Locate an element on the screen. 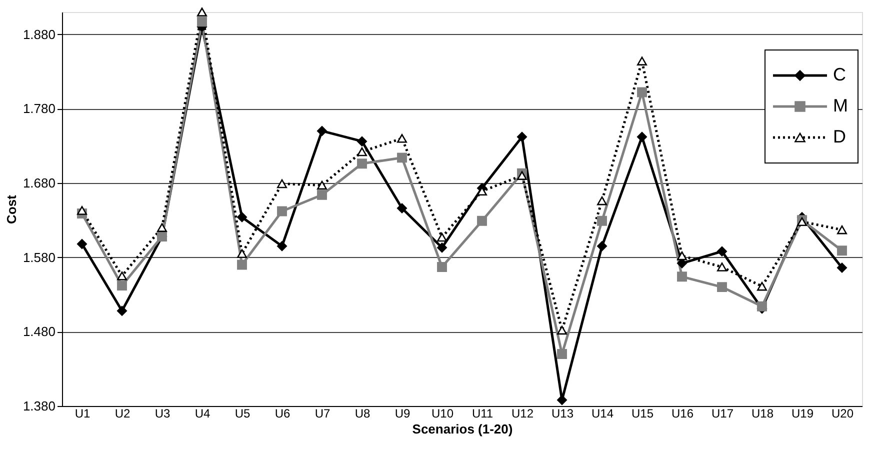 Image resolution: width=888 pixels, height=464 pixels. x-tick-label: U20 is located at coordinates (842, 413).